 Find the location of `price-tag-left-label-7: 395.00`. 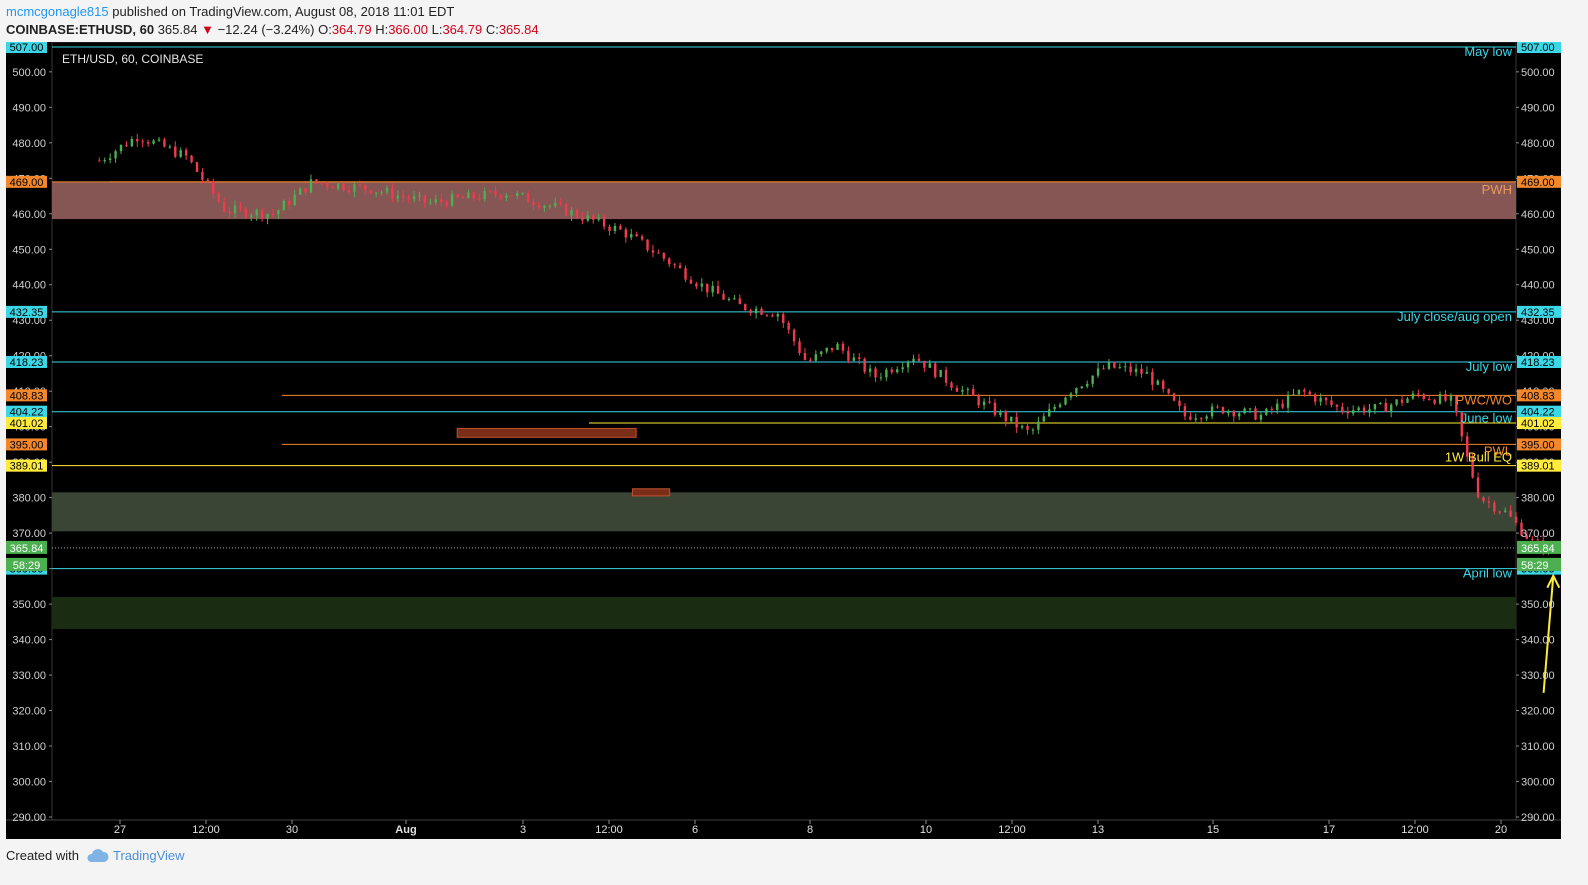

price-tag-left-label-7: 395.00 is located at coordinates (27, 445).